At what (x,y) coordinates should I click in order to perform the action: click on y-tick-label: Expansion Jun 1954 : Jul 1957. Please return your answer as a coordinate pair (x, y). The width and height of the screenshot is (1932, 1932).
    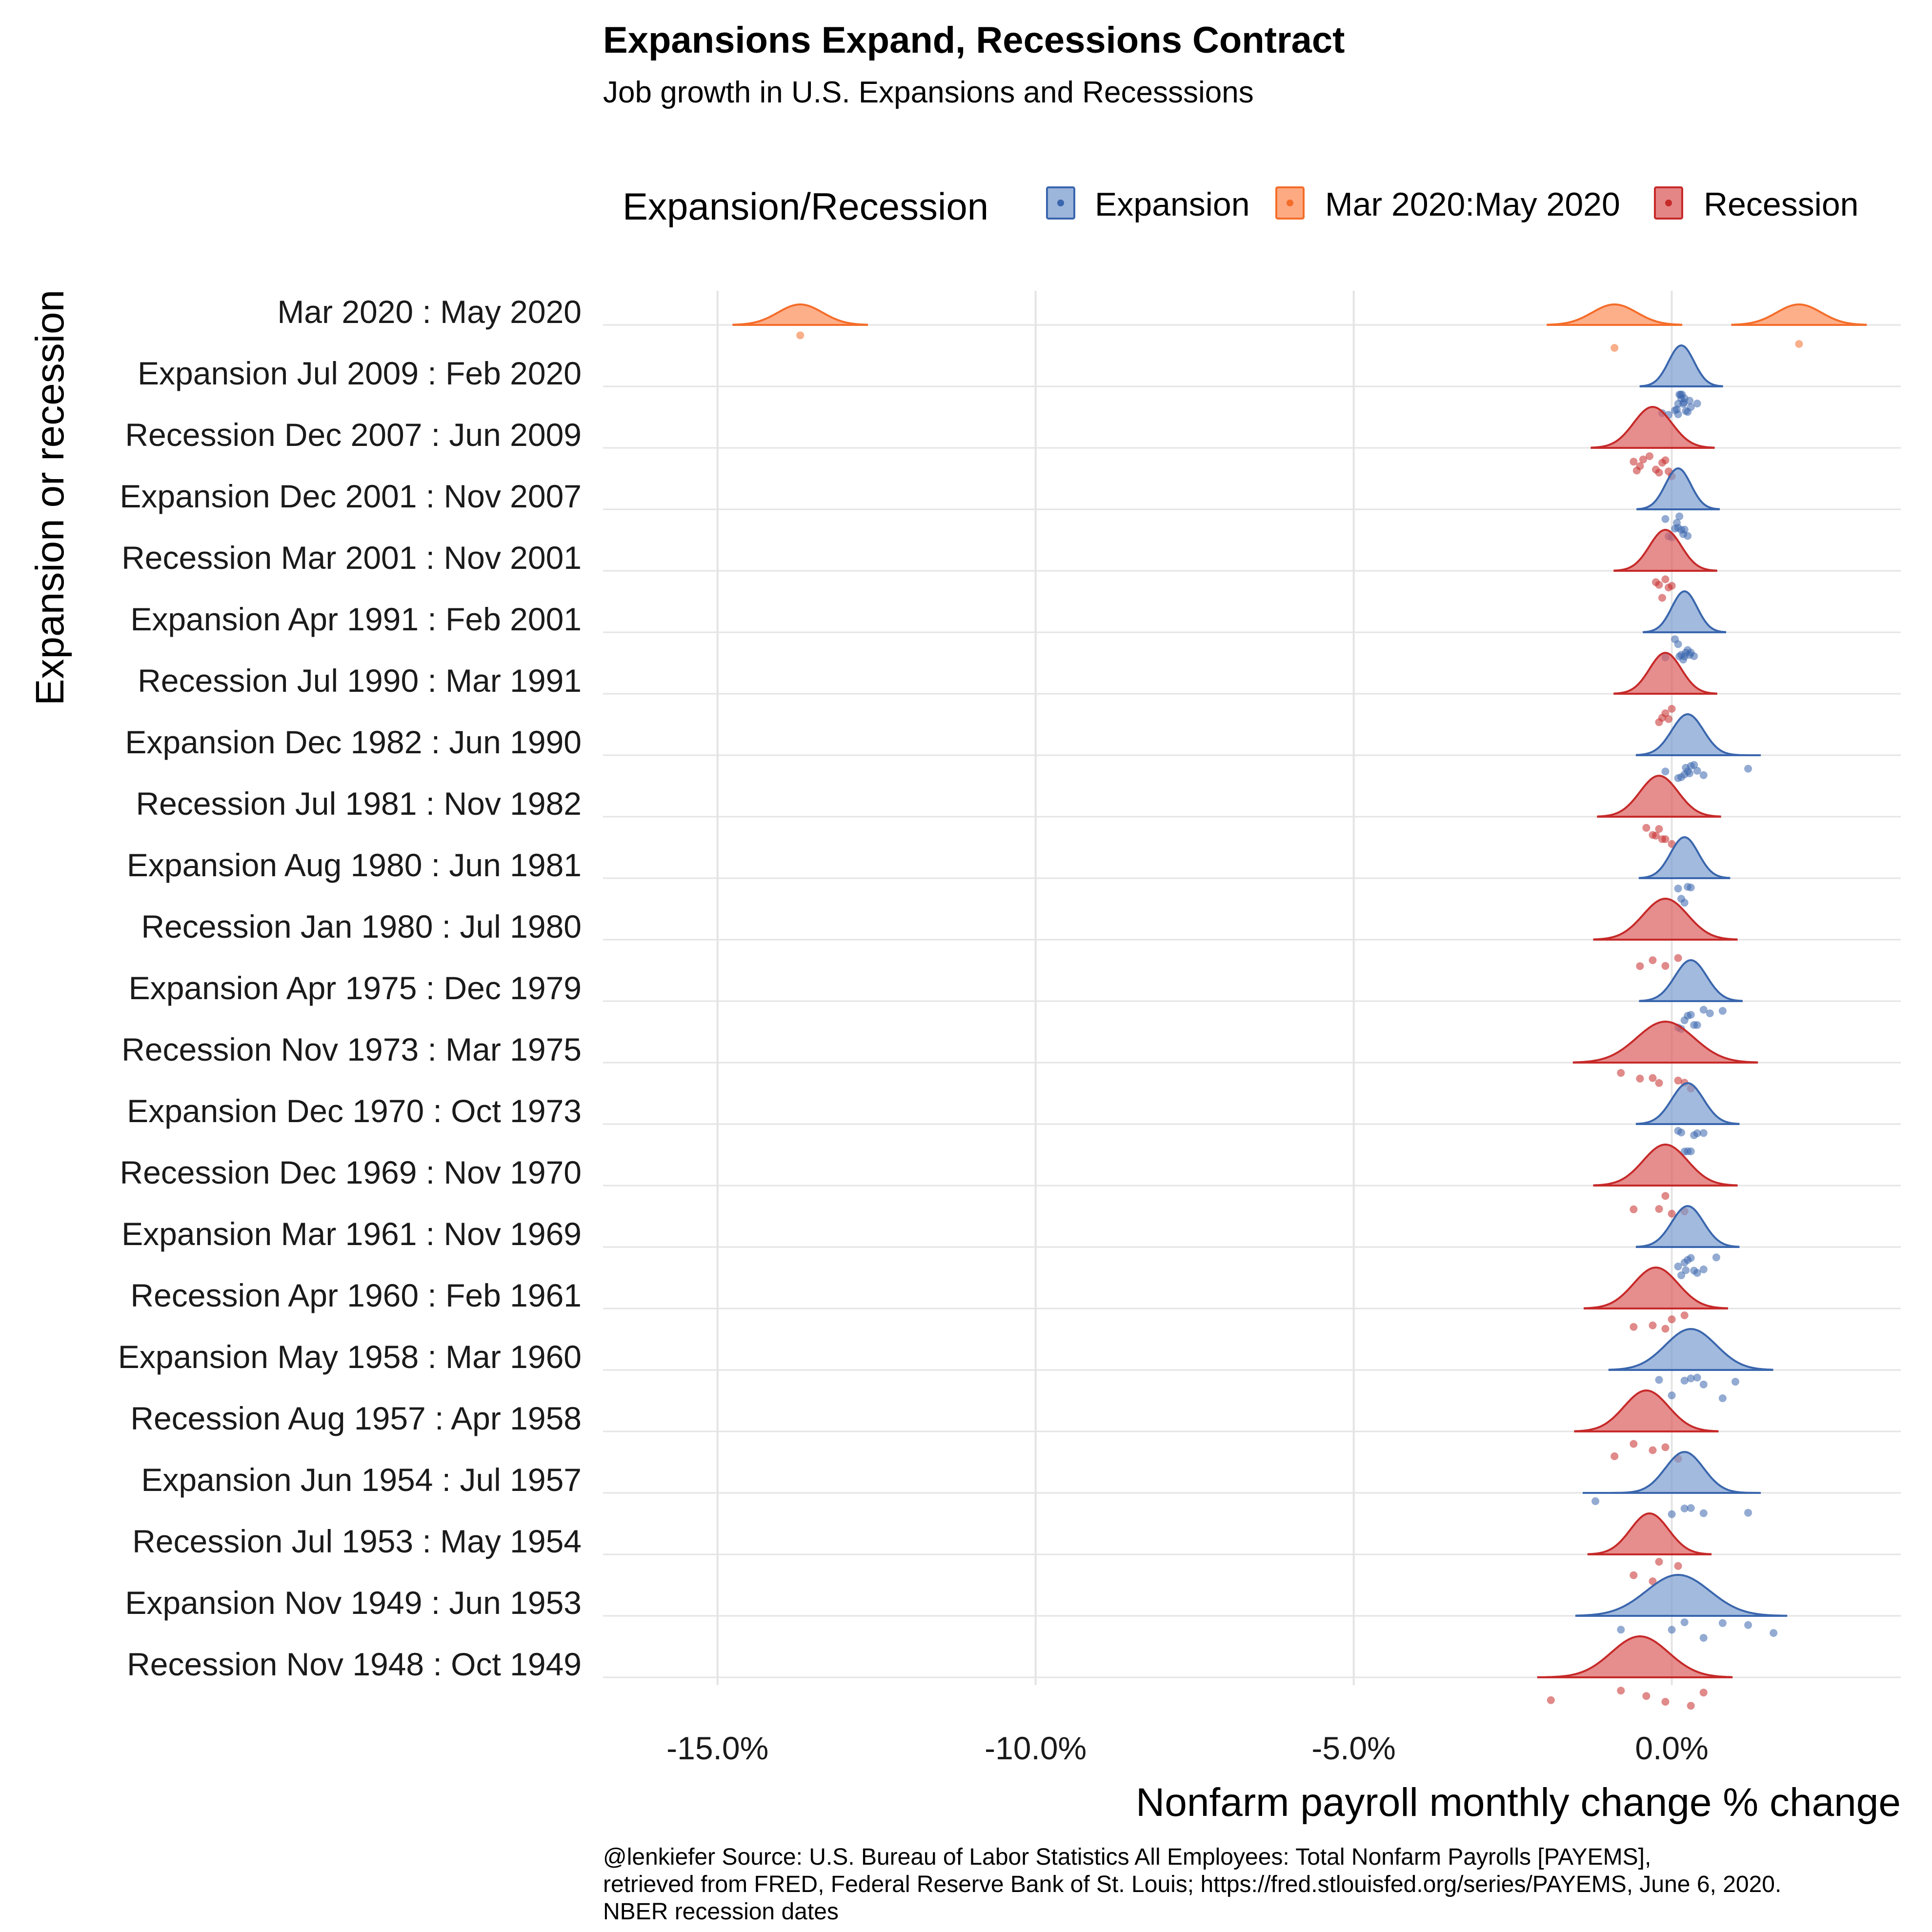
    Looking at the image, I should click on (361, 1480).